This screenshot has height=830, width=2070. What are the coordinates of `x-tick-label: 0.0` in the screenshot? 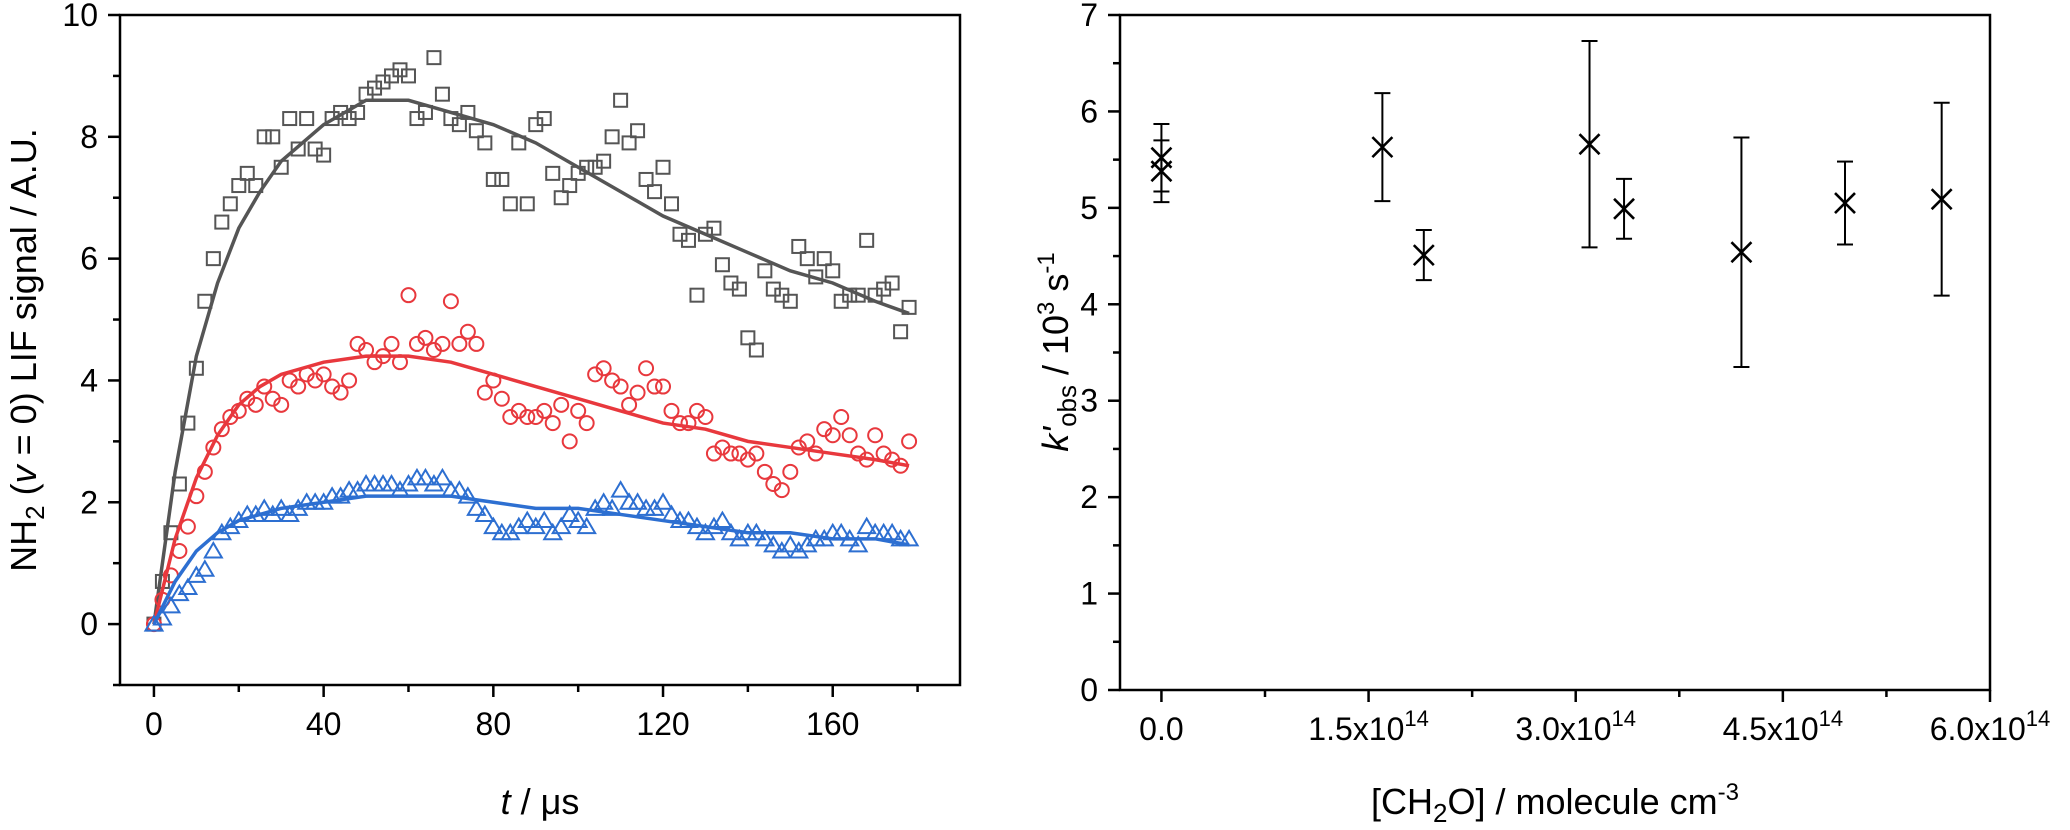 It's located at (1161, 729).